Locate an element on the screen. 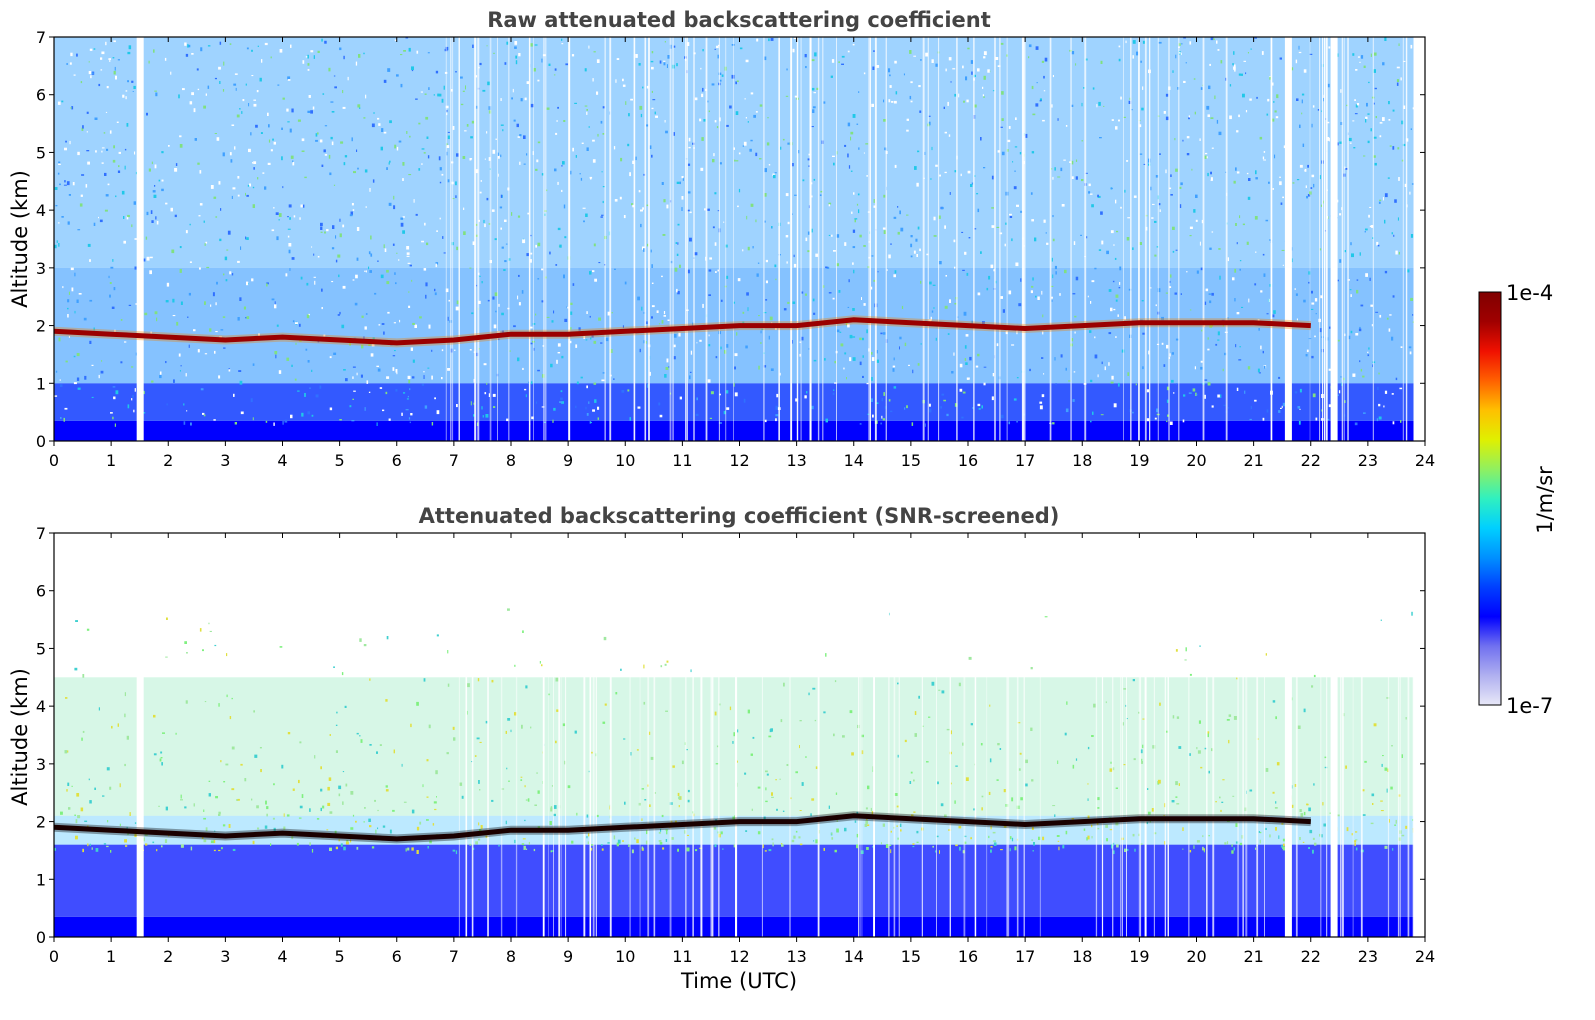 The height and width of the screenshot is (1020, 1595). colorbar-max-label: 1e-4 is located at coordinates (1529, 293).